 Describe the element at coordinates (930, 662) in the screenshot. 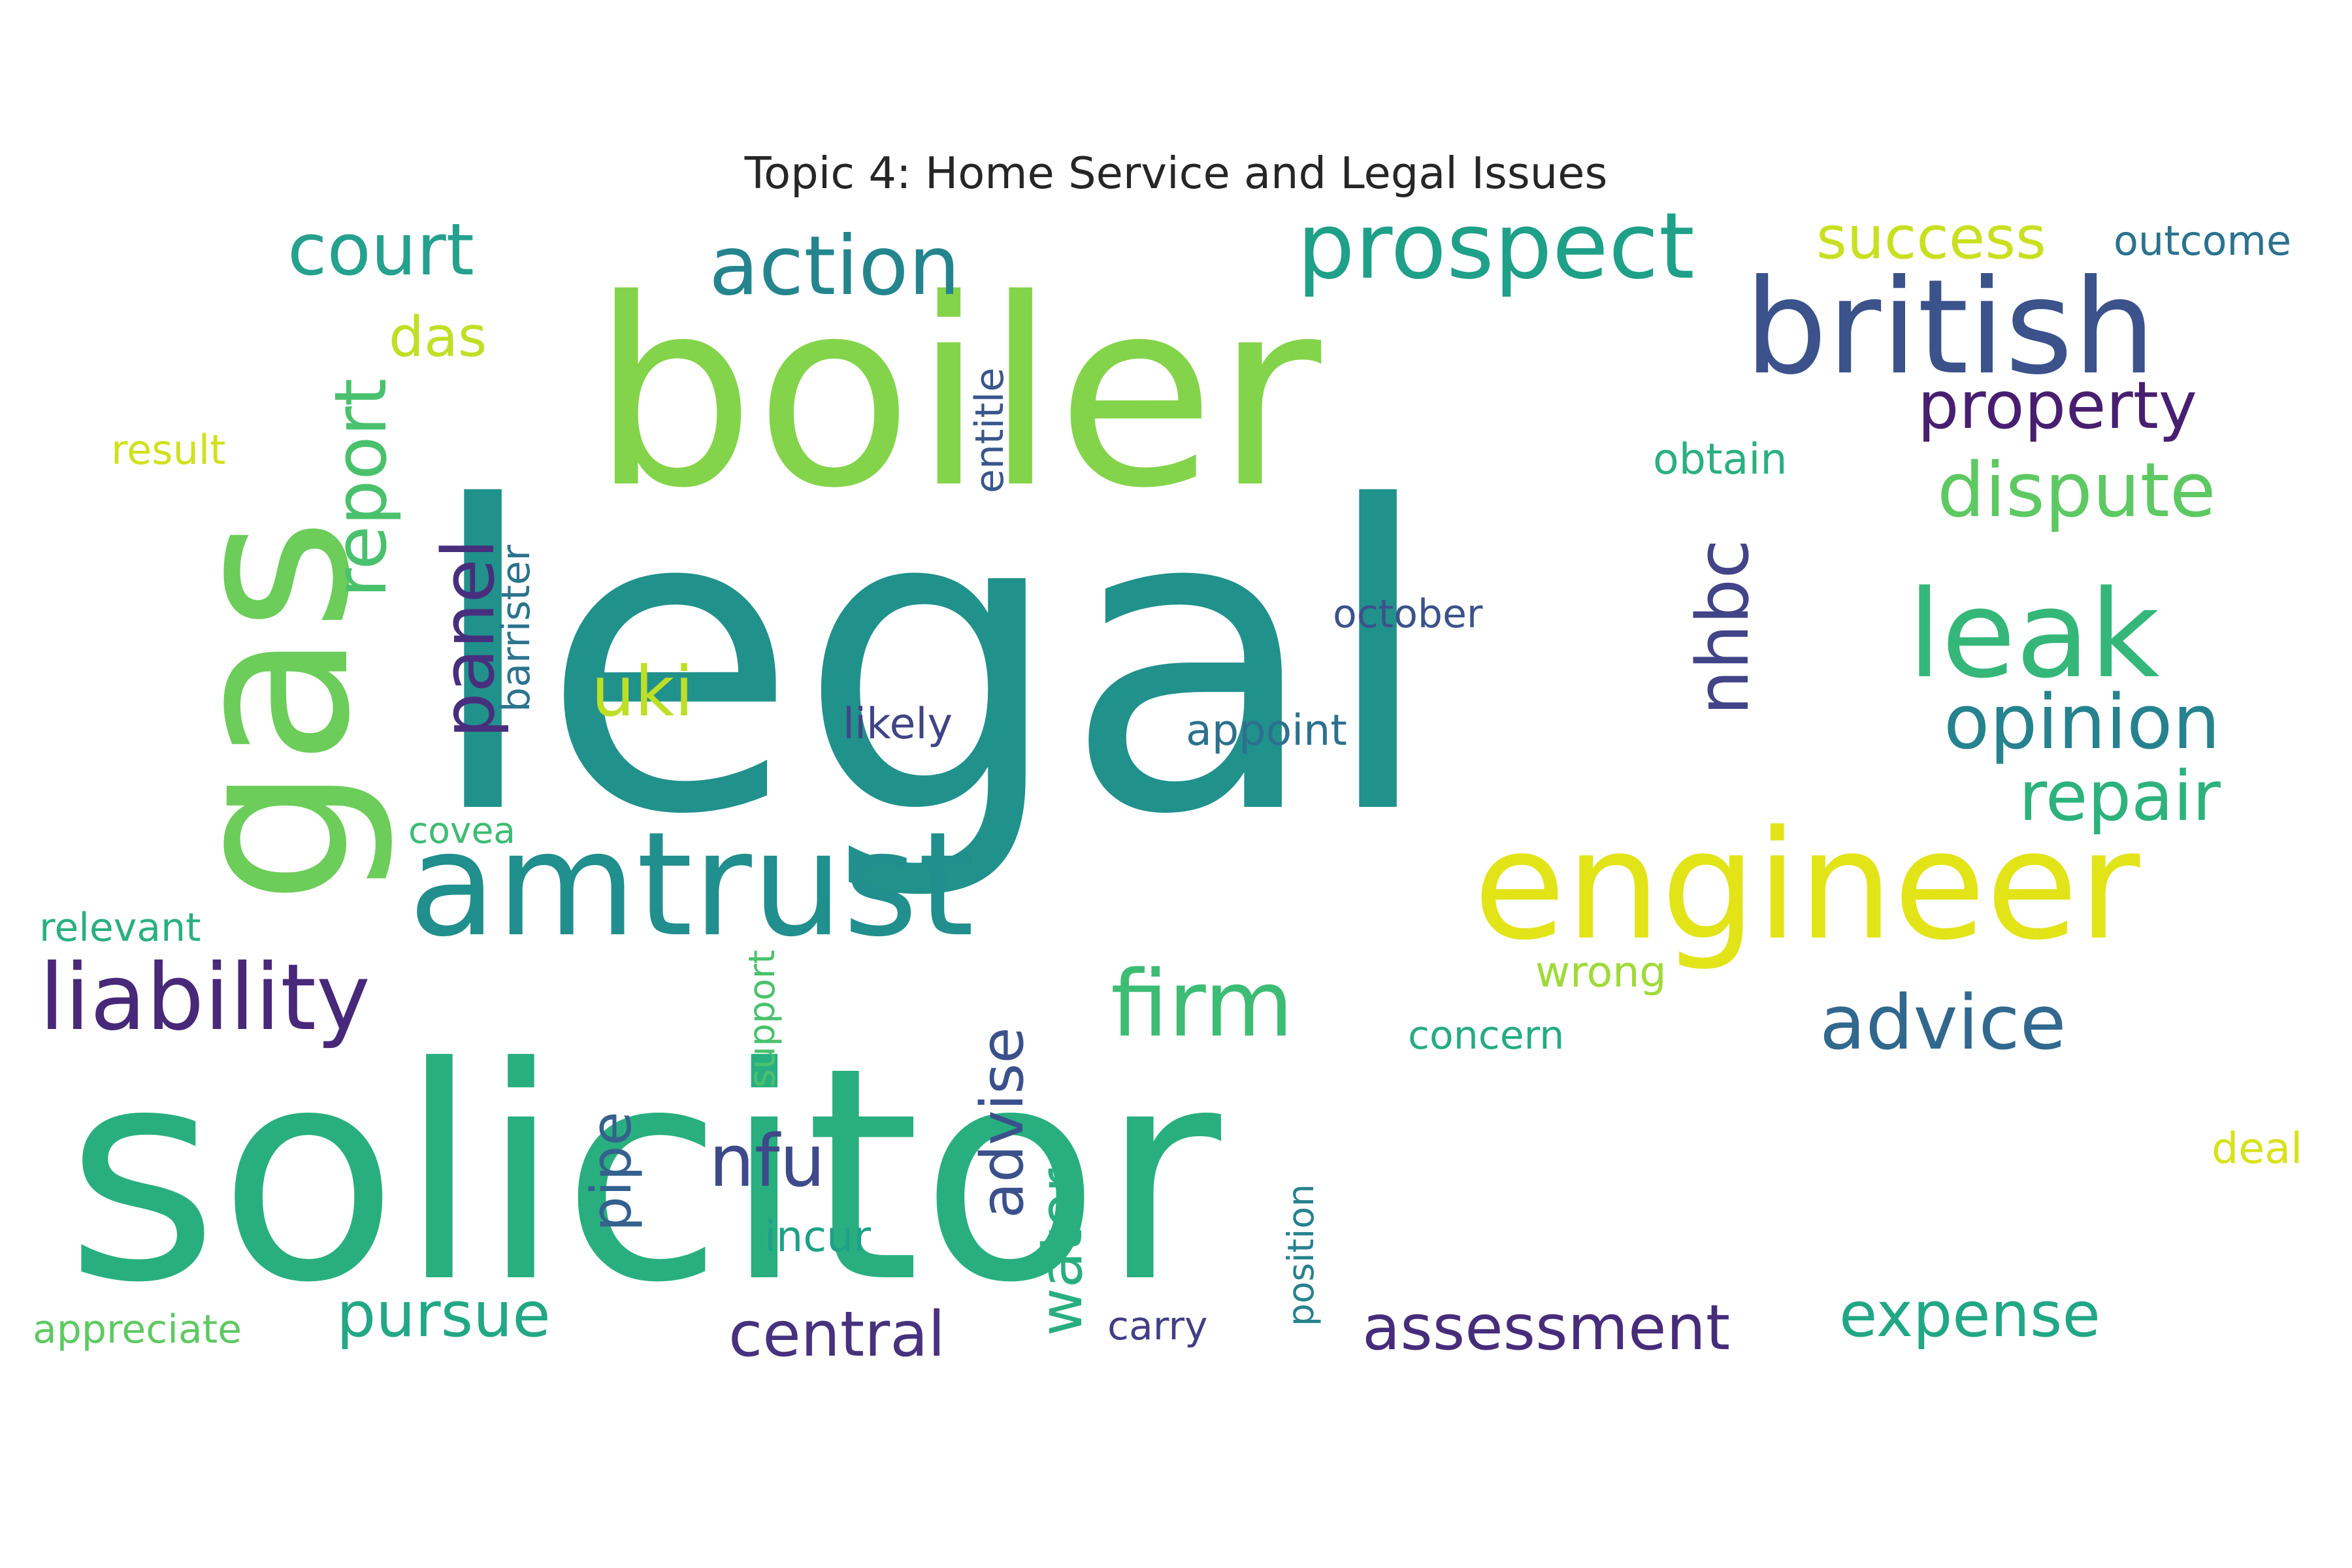

I see `word-legal: legal` at that location.